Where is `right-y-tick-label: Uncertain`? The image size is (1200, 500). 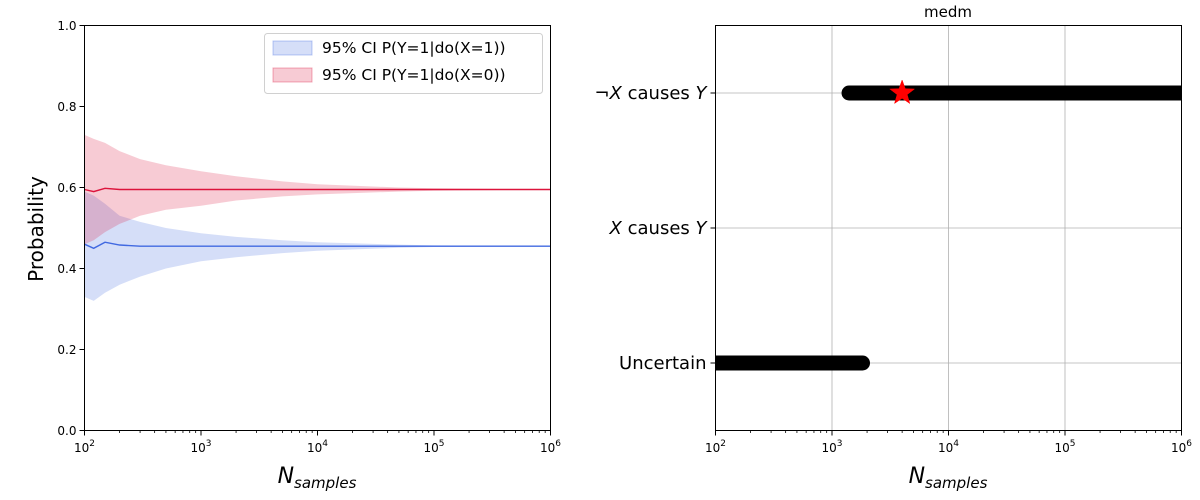
right-y-tick-label: Uncertain is located at coordinates (662, 363).